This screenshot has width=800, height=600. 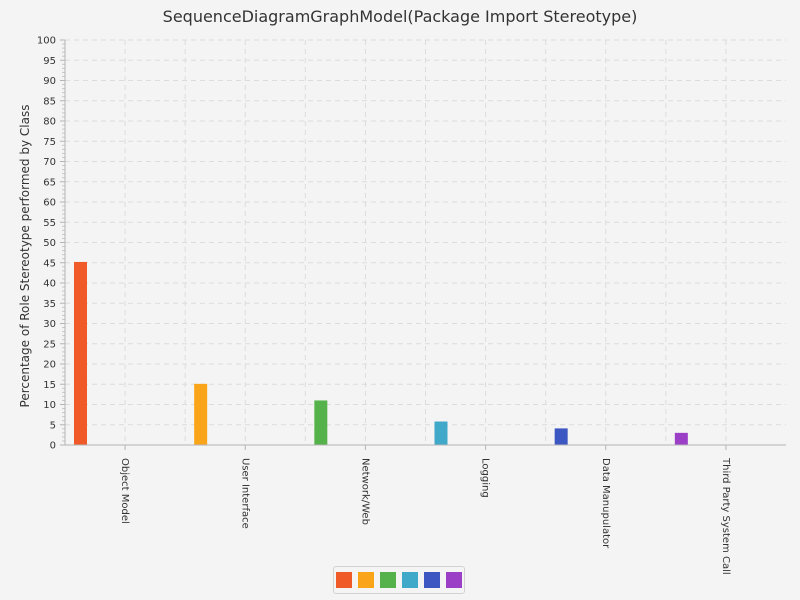 What do you see at coordinates (53, 425) in the screenshot?
I see `y-tick-label: 5` at bounding box center [53, 425].